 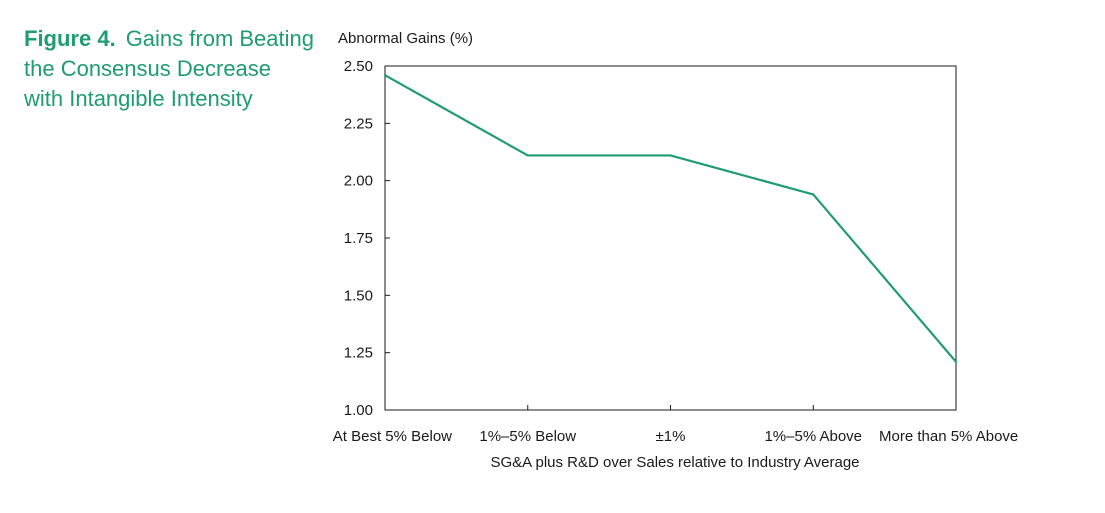 I want to click on x-tick-label: 1%–5% Below, so click(x=527, y=436).